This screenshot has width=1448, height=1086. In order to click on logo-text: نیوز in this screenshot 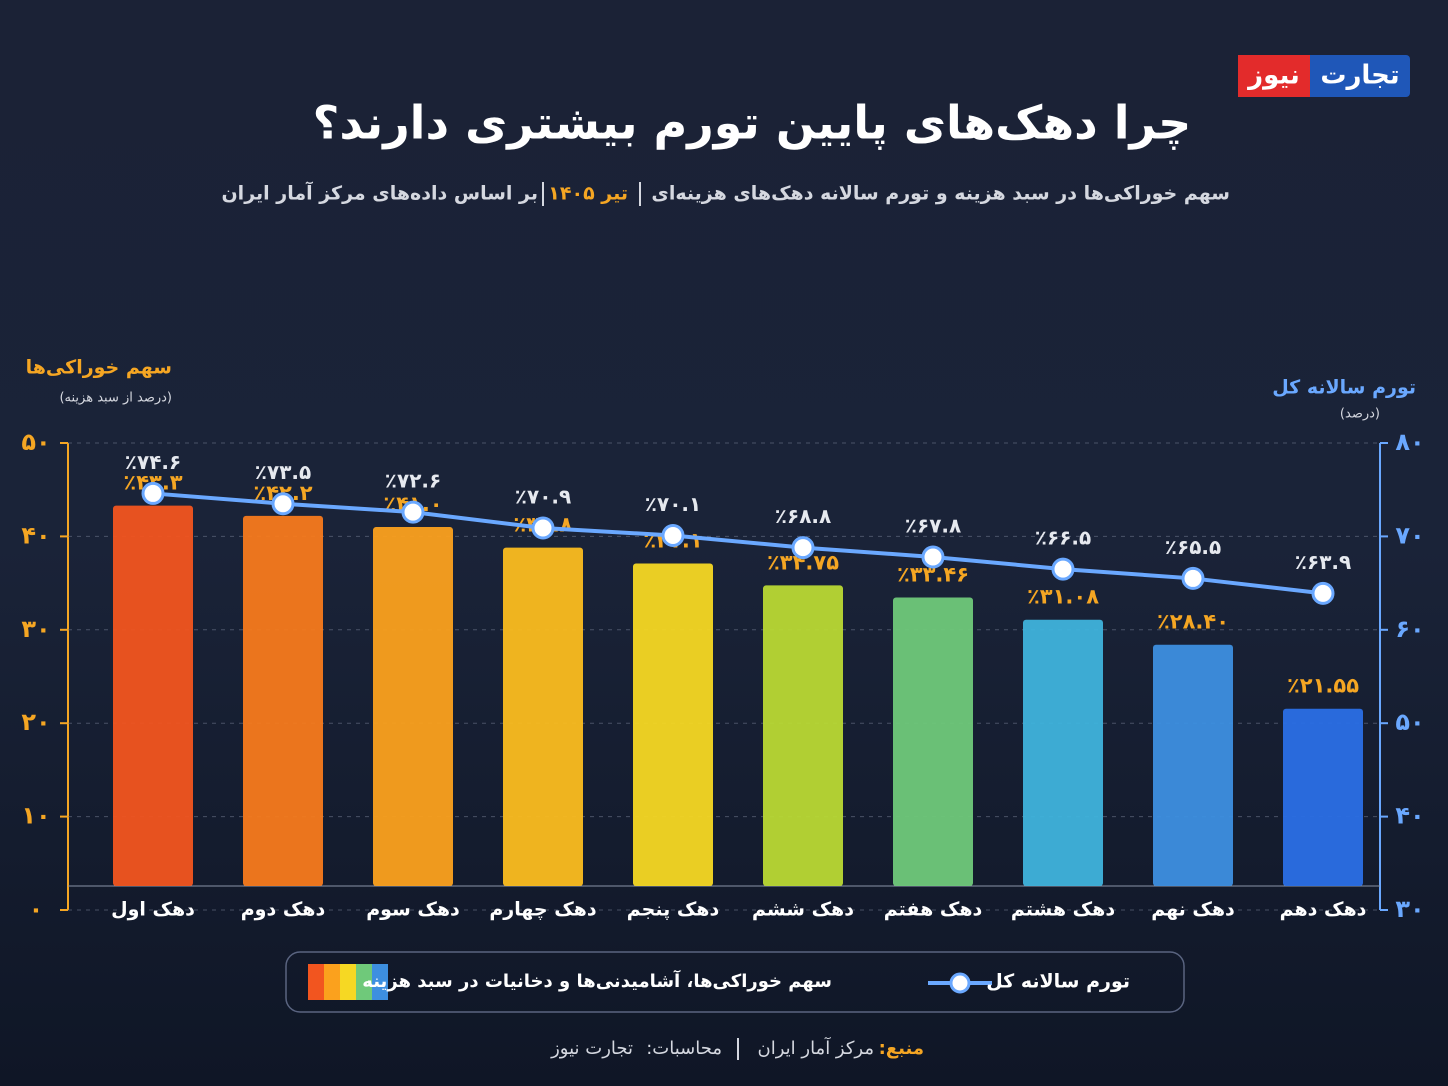, I will do `click(1273, 76)`.